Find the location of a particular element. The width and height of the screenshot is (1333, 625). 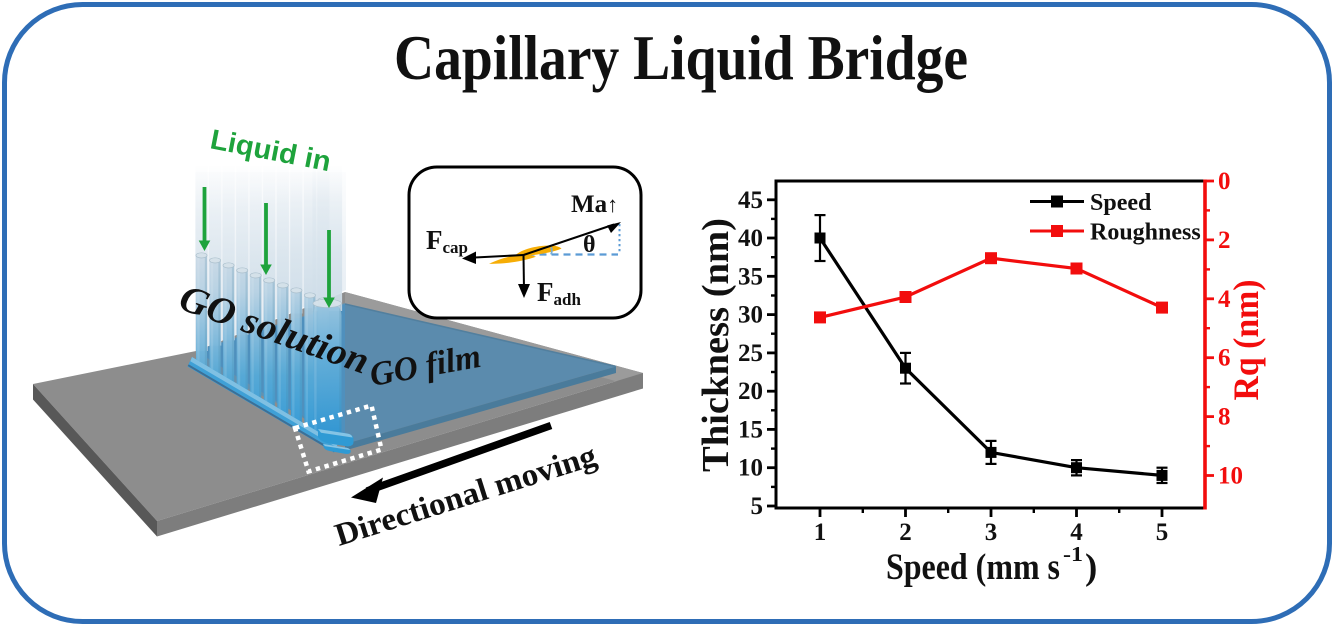

svg-text: 3 is located at coordinates (991, 532).